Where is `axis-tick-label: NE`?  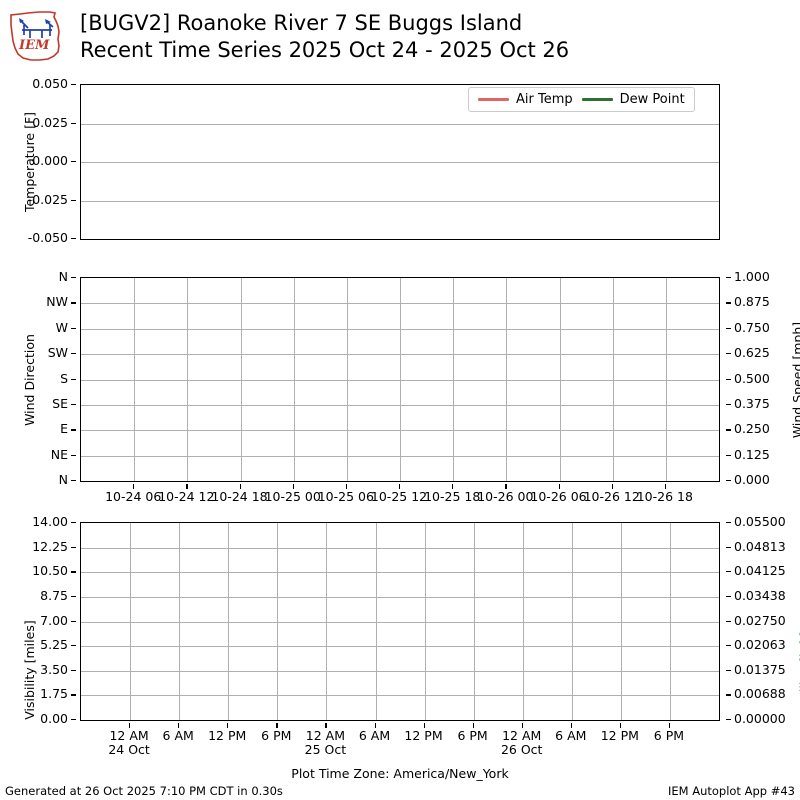 axis-tick-label: NE is located at coordinates (59, 454).